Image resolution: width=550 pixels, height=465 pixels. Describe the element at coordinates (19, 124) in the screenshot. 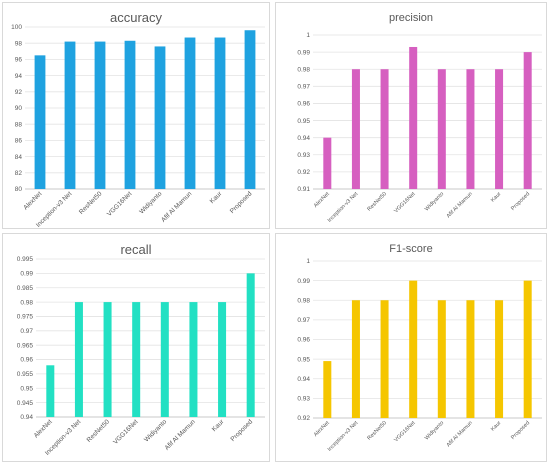

I see `y-tick-label: 88` at that location.